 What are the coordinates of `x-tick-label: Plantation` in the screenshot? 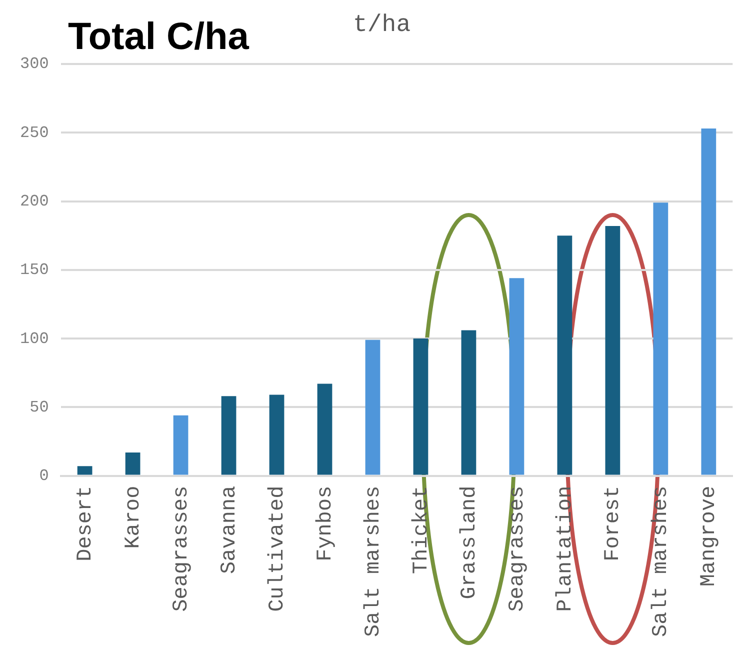 It's located at (566, 549).